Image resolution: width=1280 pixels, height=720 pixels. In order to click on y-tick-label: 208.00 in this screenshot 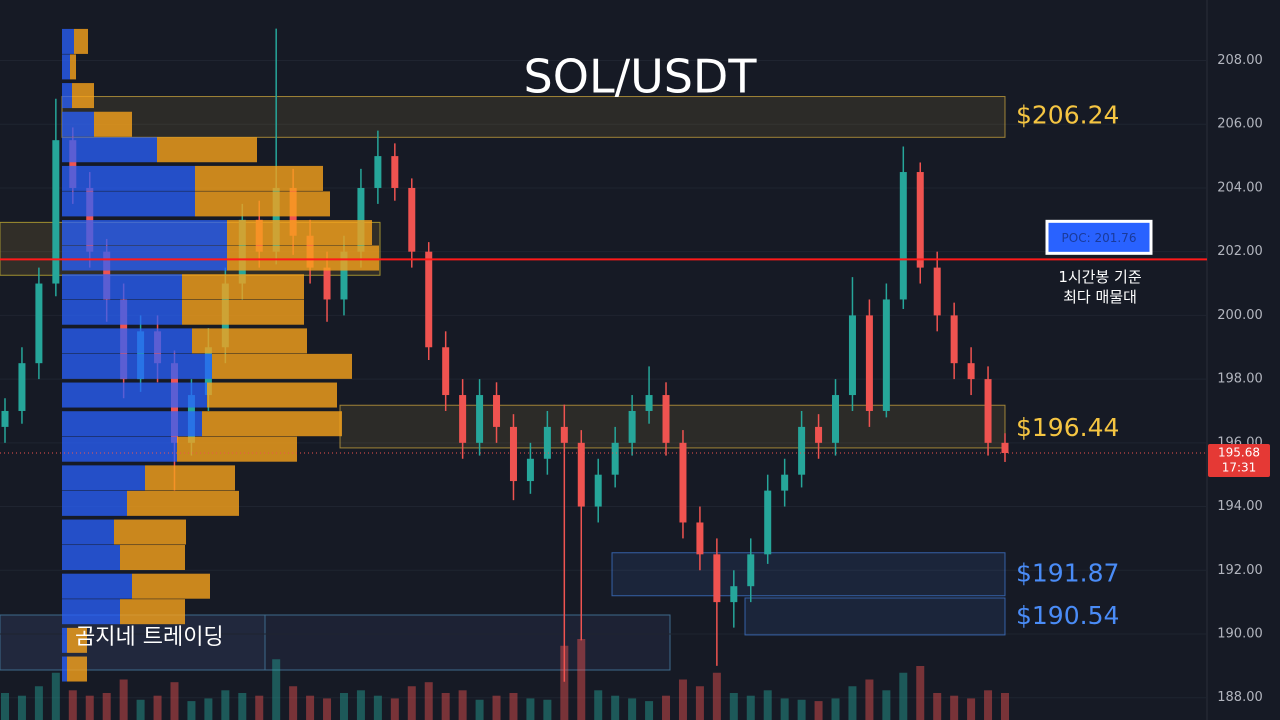, I will do `click(1240, 60)`.